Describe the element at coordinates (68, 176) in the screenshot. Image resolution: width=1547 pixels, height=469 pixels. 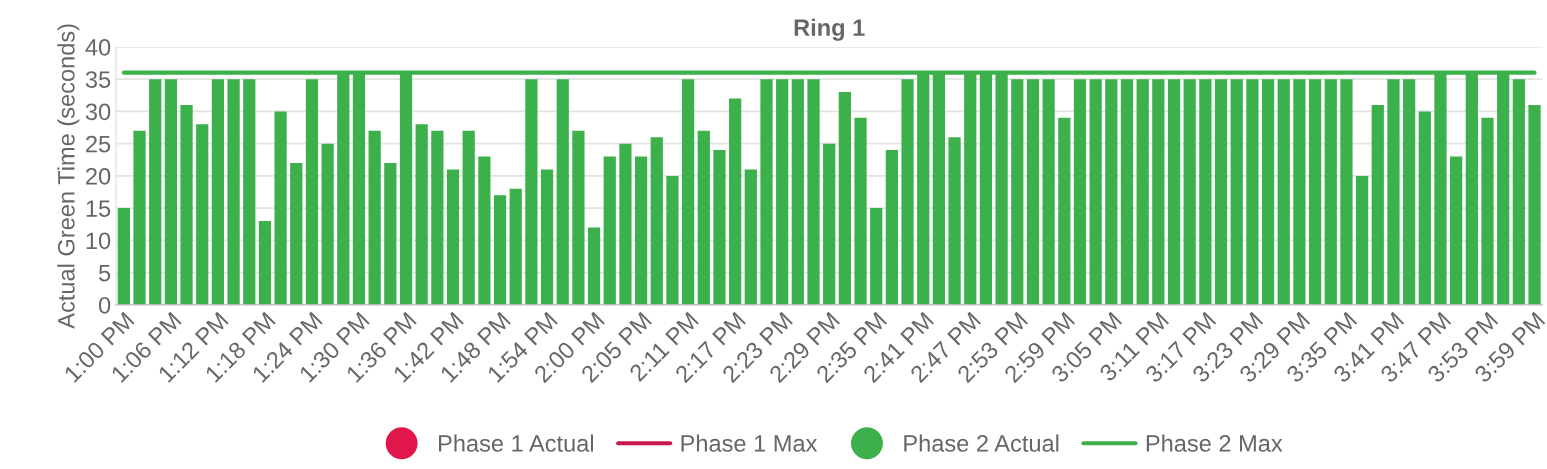
I see `y-axis-title: Actual Green Time (seconds)` at that location.